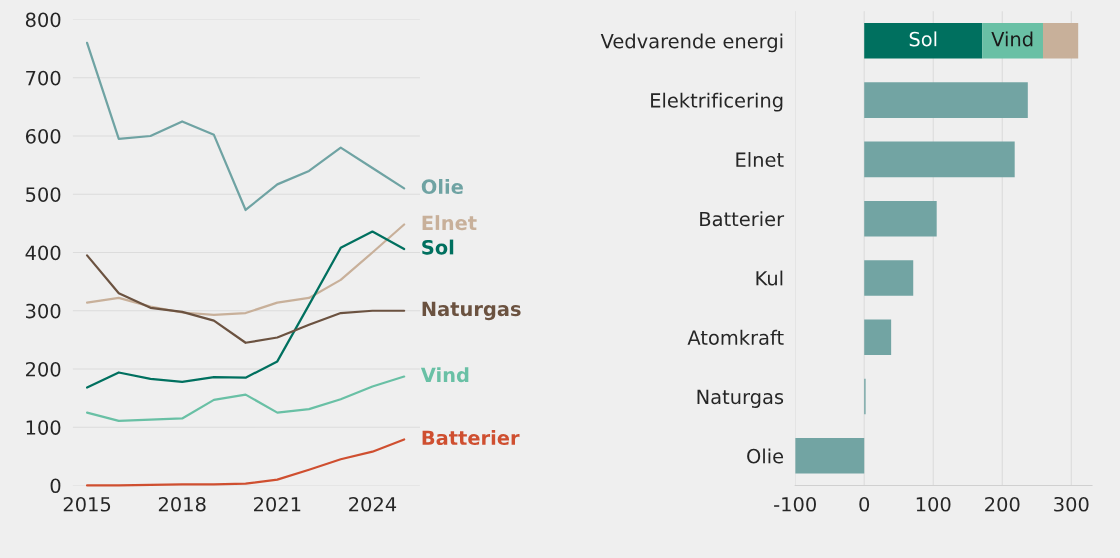 The image size is (1120, 558). Describe the element at coordinates (277, 504) in the screenshot. I see `x-tick-label: 2021` at that location.